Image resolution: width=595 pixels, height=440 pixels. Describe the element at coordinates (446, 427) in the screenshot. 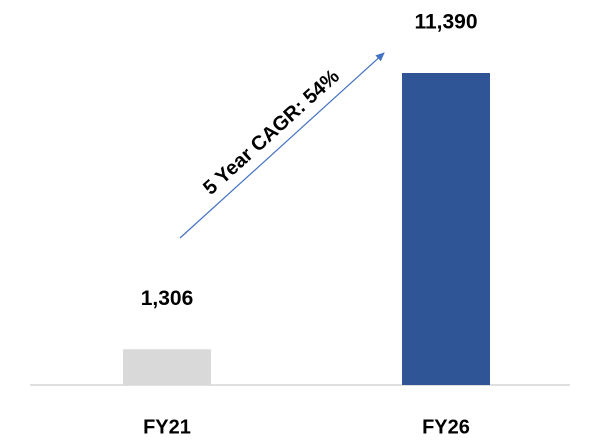

I see `x-tick-label: FY26` at that location.